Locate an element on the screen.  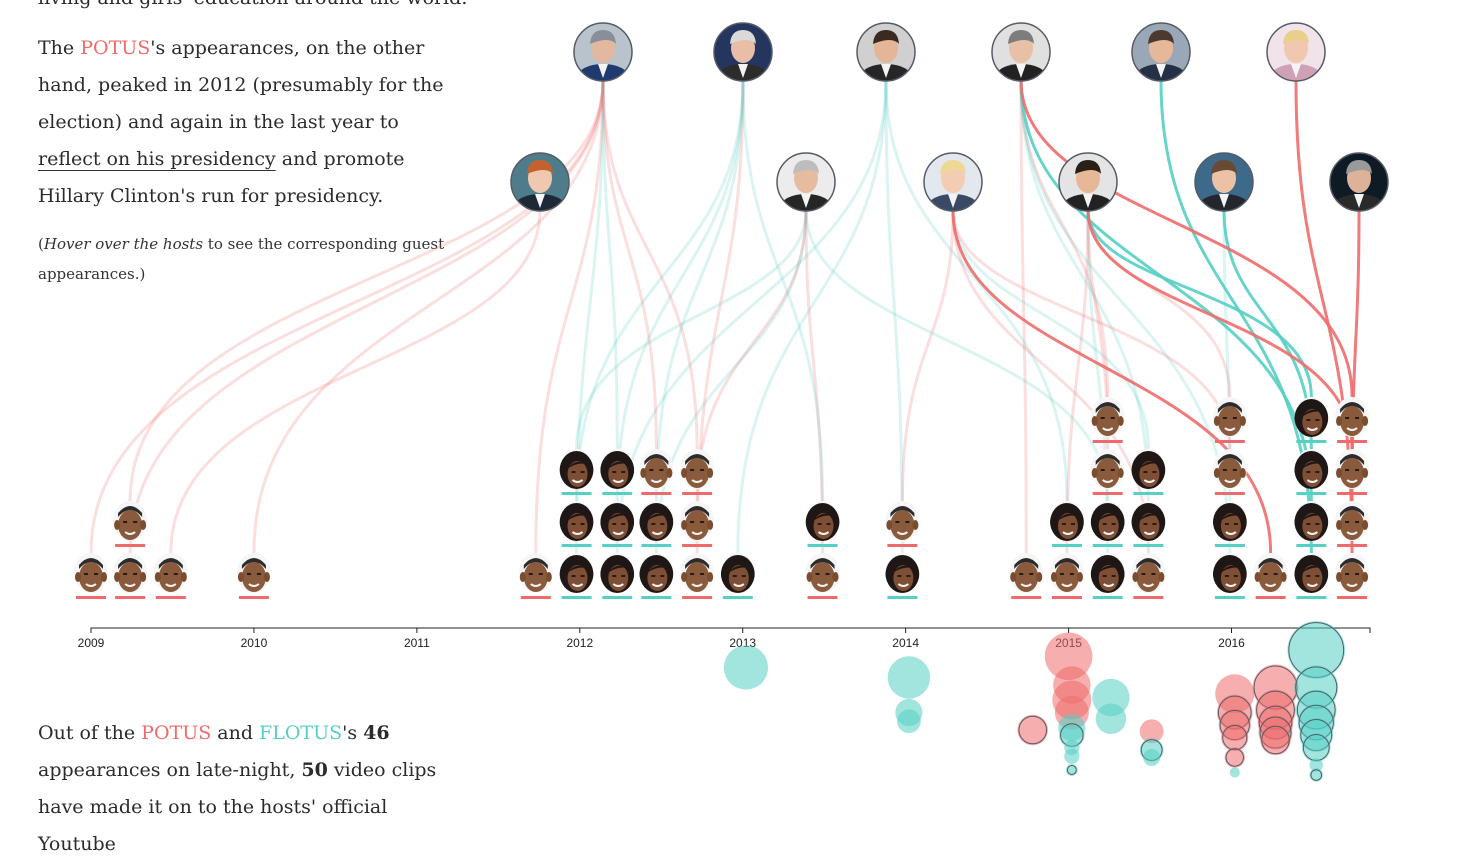
brown-hair-host-portrait is located at coordinates (1224, 182).